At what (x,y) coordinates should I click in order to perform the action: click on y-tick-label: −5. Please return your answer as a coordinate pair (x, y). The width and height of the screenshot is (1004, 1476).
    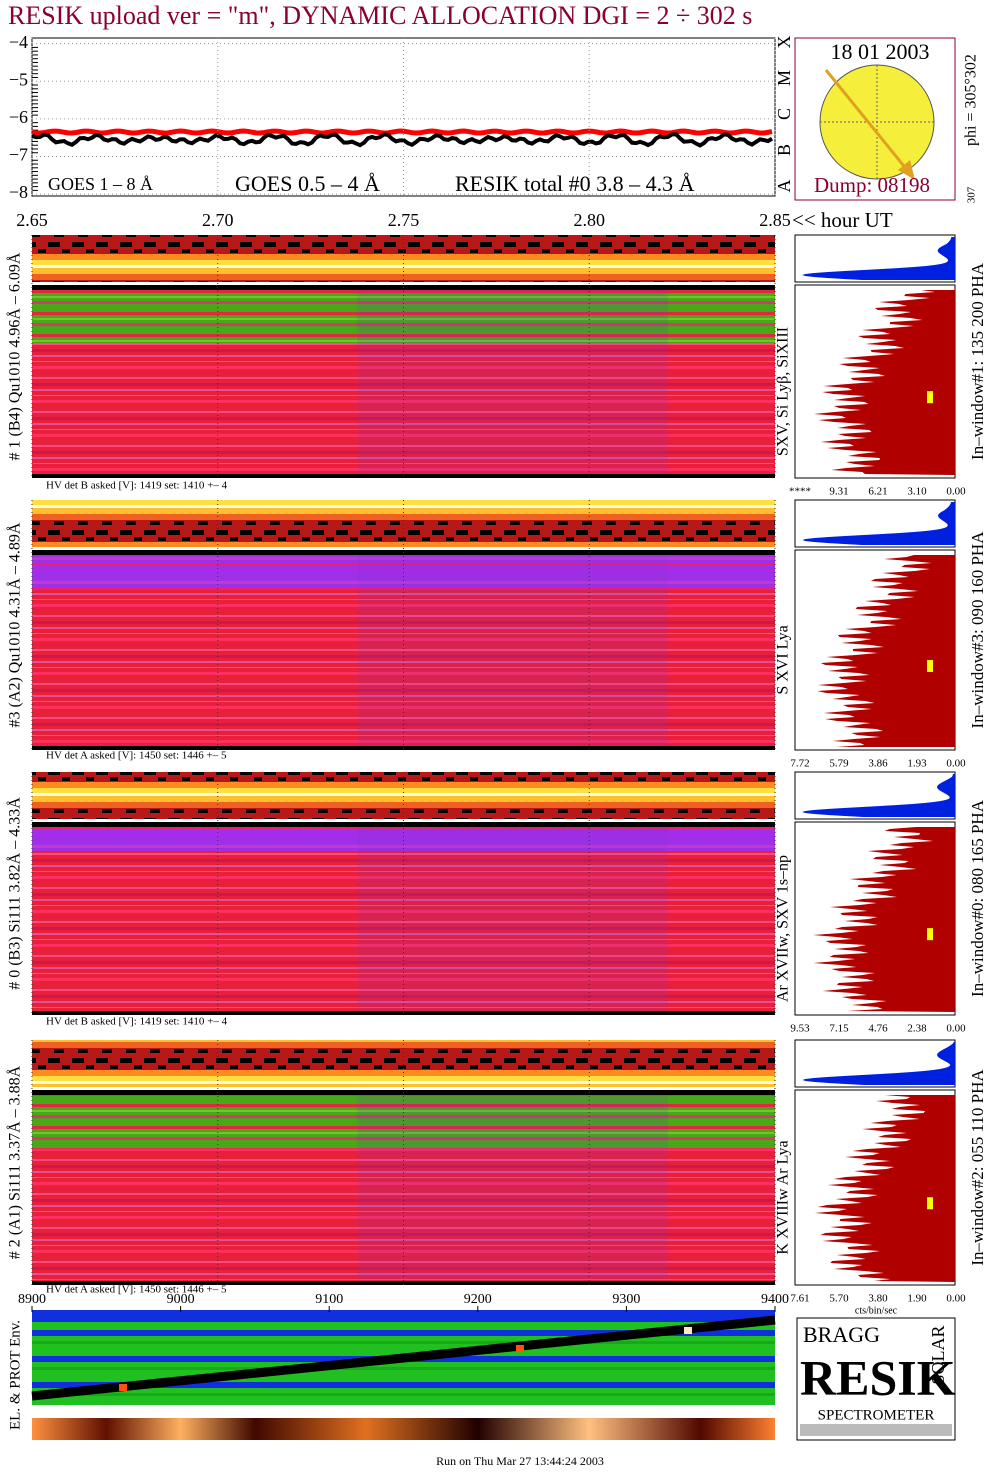
    Looking at the image, I should click on (18, 79).